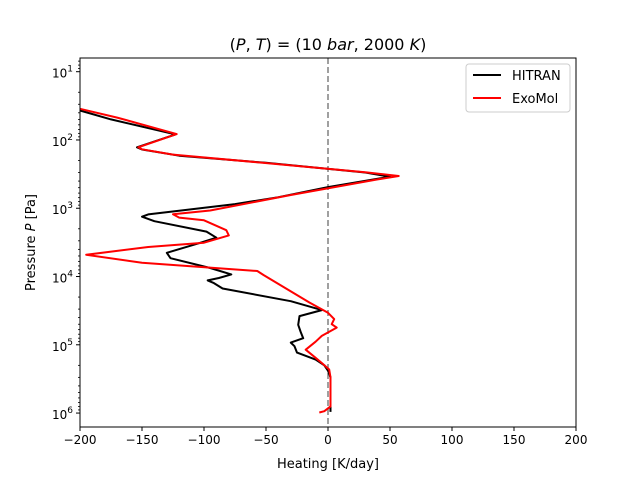 This screenshot has width=640, height=484. What do you see at coordinates (265, 440) in the screenshot?
I see `x-tick-label: −50` at bounding box center [265, 440].